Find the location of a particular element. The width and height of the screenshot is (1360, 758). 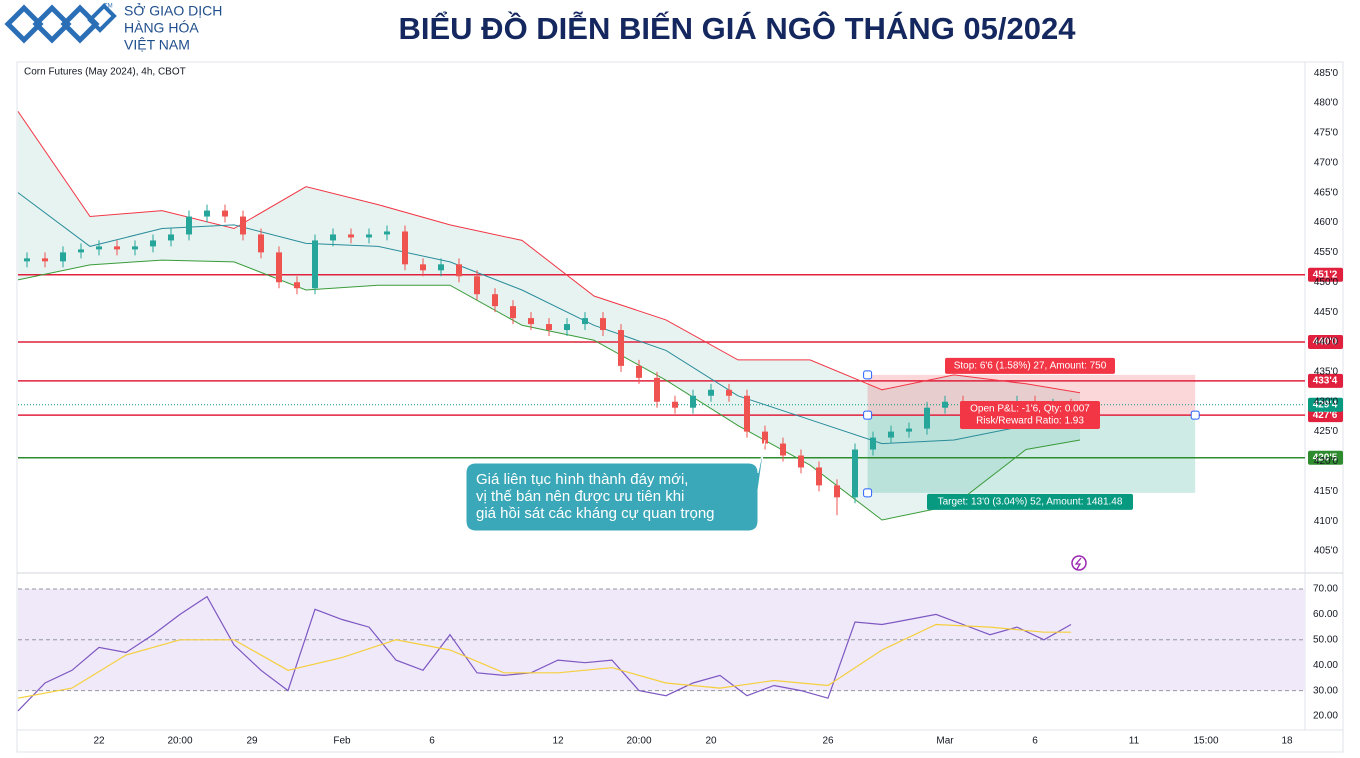

rr-label: Risk/Reward Ratio: 1.93 is located at coordinates (1030, 421).